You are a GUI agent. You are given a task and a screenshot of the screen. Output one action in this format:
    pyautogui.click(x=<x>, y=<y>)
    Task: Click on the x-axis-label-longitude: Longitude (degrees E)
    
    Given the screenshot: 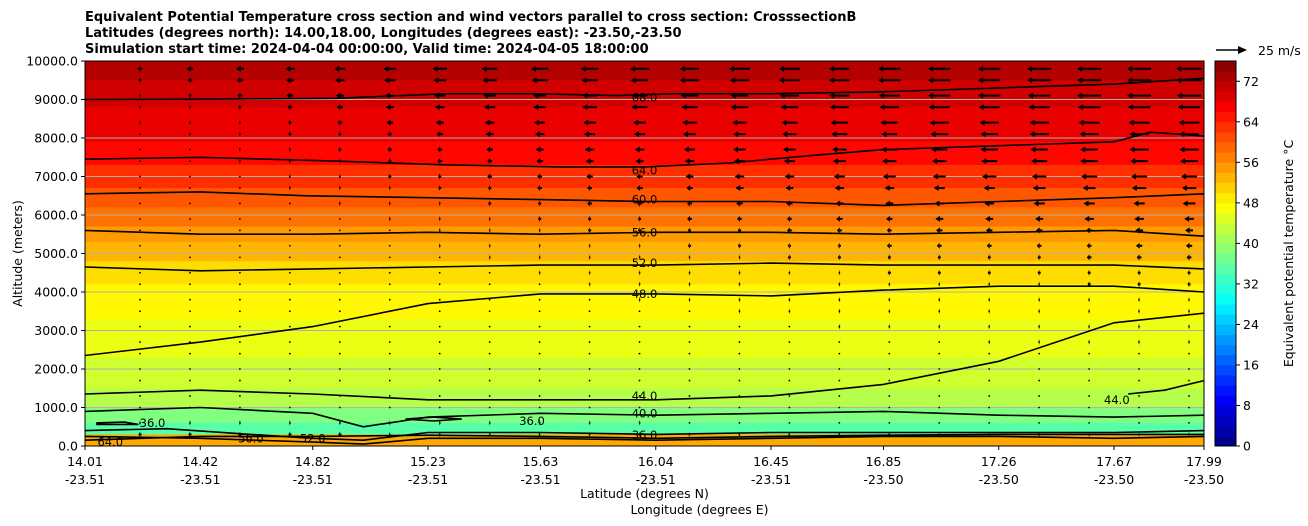 What is the action you would take?
    pyautogui.click(x=699, y=509)
    